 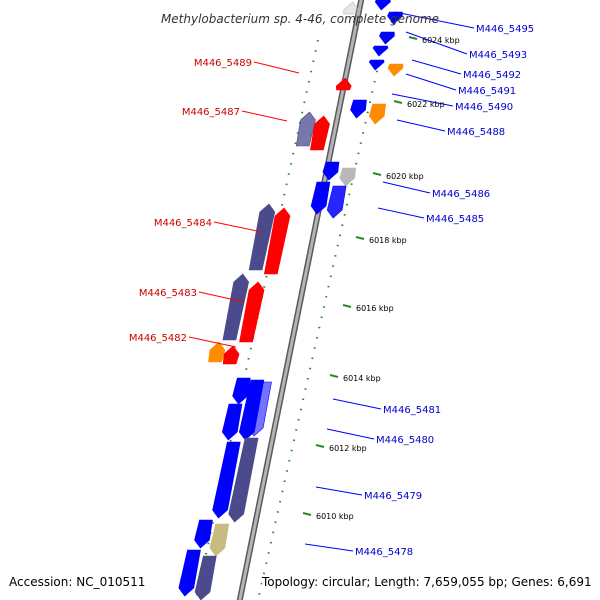 I want to click on gene-label-forward-7: M446_5486, so click(x=461, y=194).